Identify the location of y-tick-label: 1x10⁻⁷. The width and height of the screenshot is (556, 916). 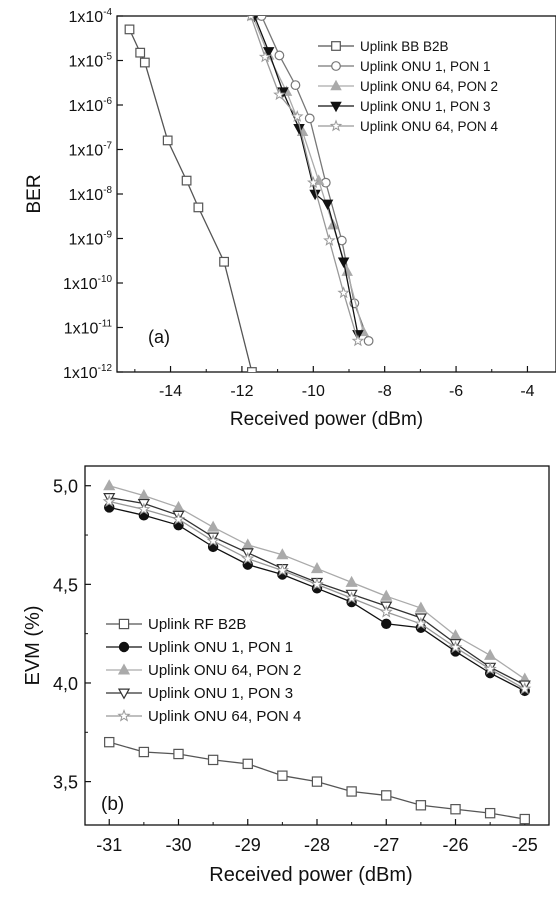
(90, 150).